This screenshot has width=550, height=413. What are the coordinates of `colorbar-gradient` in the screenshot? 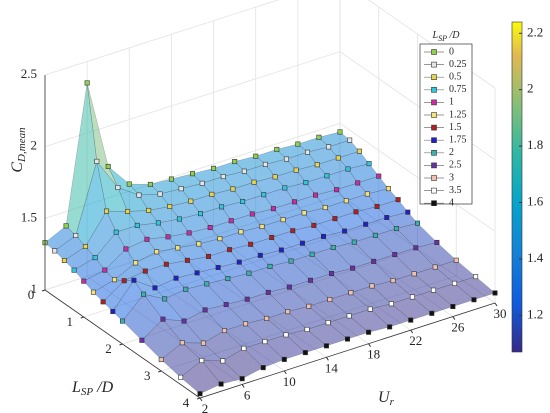 It's located at (517, 187).